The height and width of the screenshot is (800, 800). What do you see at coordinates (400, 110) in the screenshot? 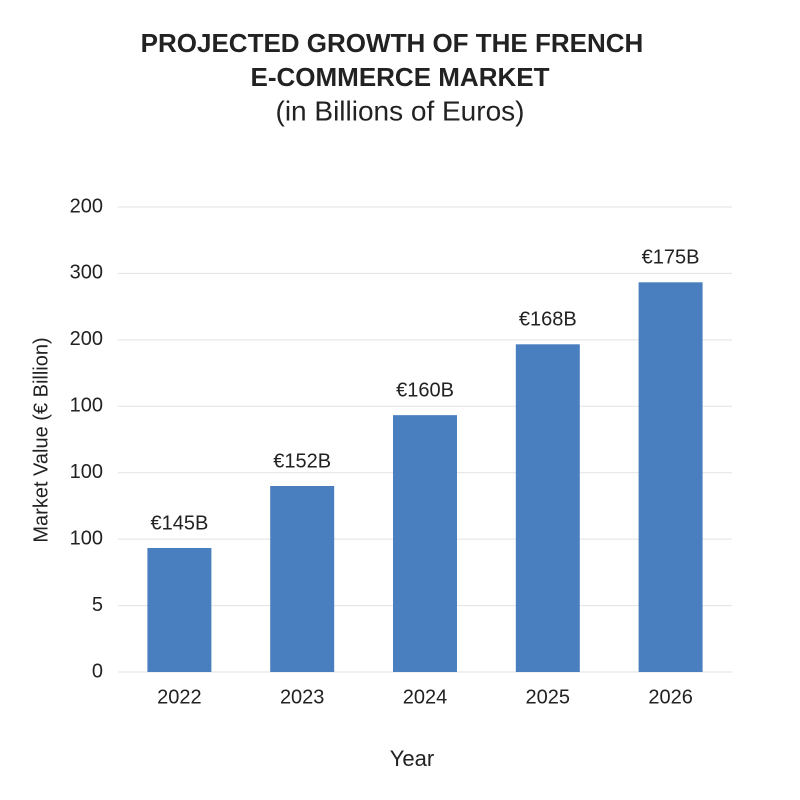
I see `chart-subtitle: (in Billions of Euros)` at bounding box center [400, 110].